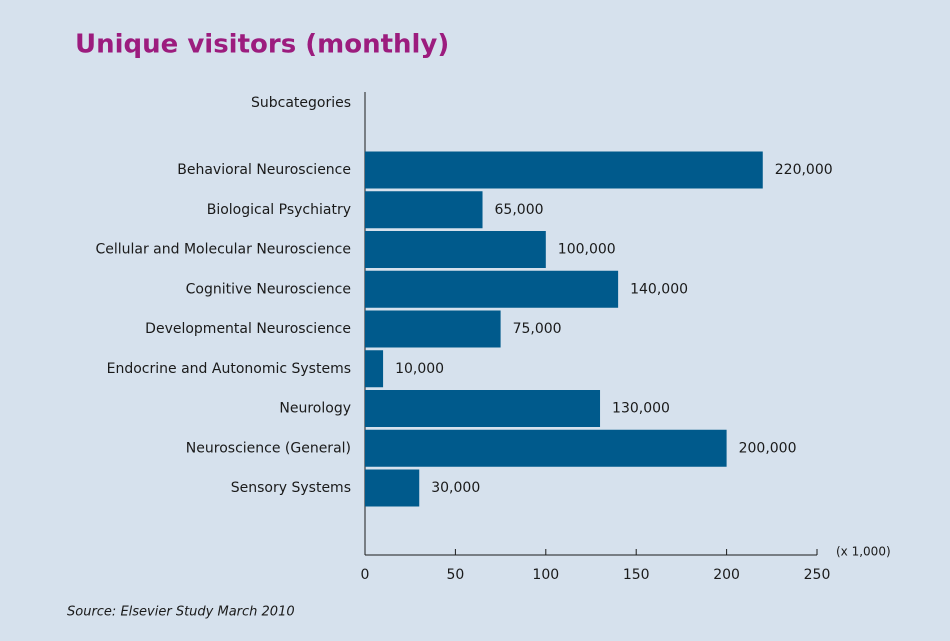 The height and width of the screenshot is (641, 950). What do you see at coordinates (248, 329) in the screenshot?
I see `y-tick-label: Developmental Neuroscience` at bounding box center [248, 329].